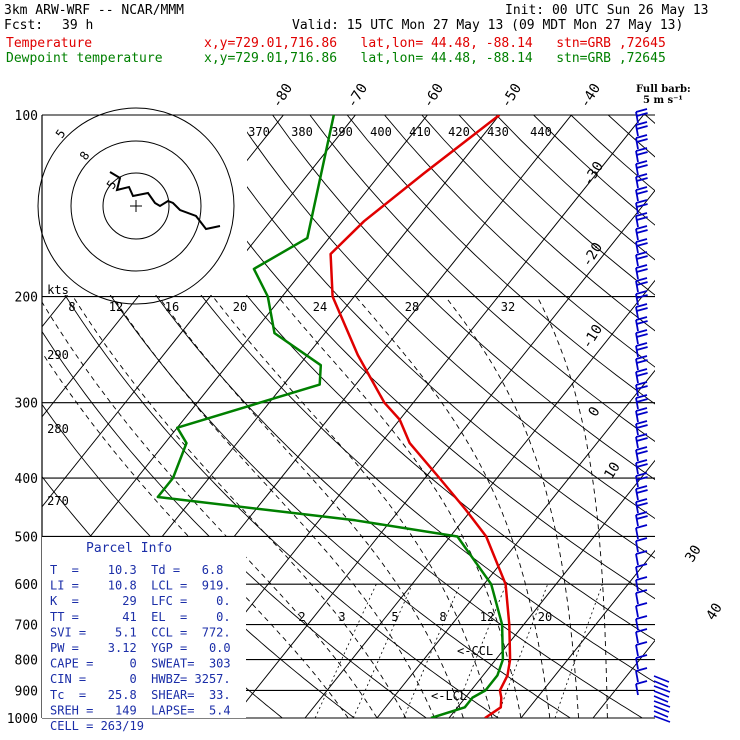 Image resolution: width=740 pixels, height=740 pixels. What do you see at coordinates (140, 679) in the screenshot?
I see `parcel-info-row: CIN = 0 HWBZ= 3257.` at bounding box center [140, 679].